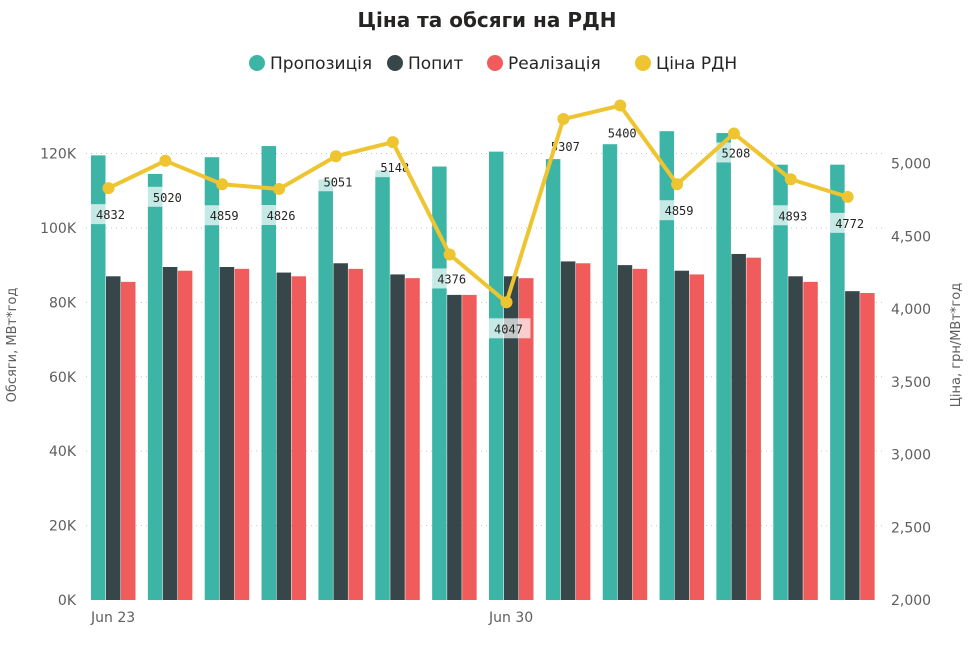 Image resolution: width=974 pixels, height=645 pixels. I want to click on right-tick-label: 3,000, so click(911, 456).